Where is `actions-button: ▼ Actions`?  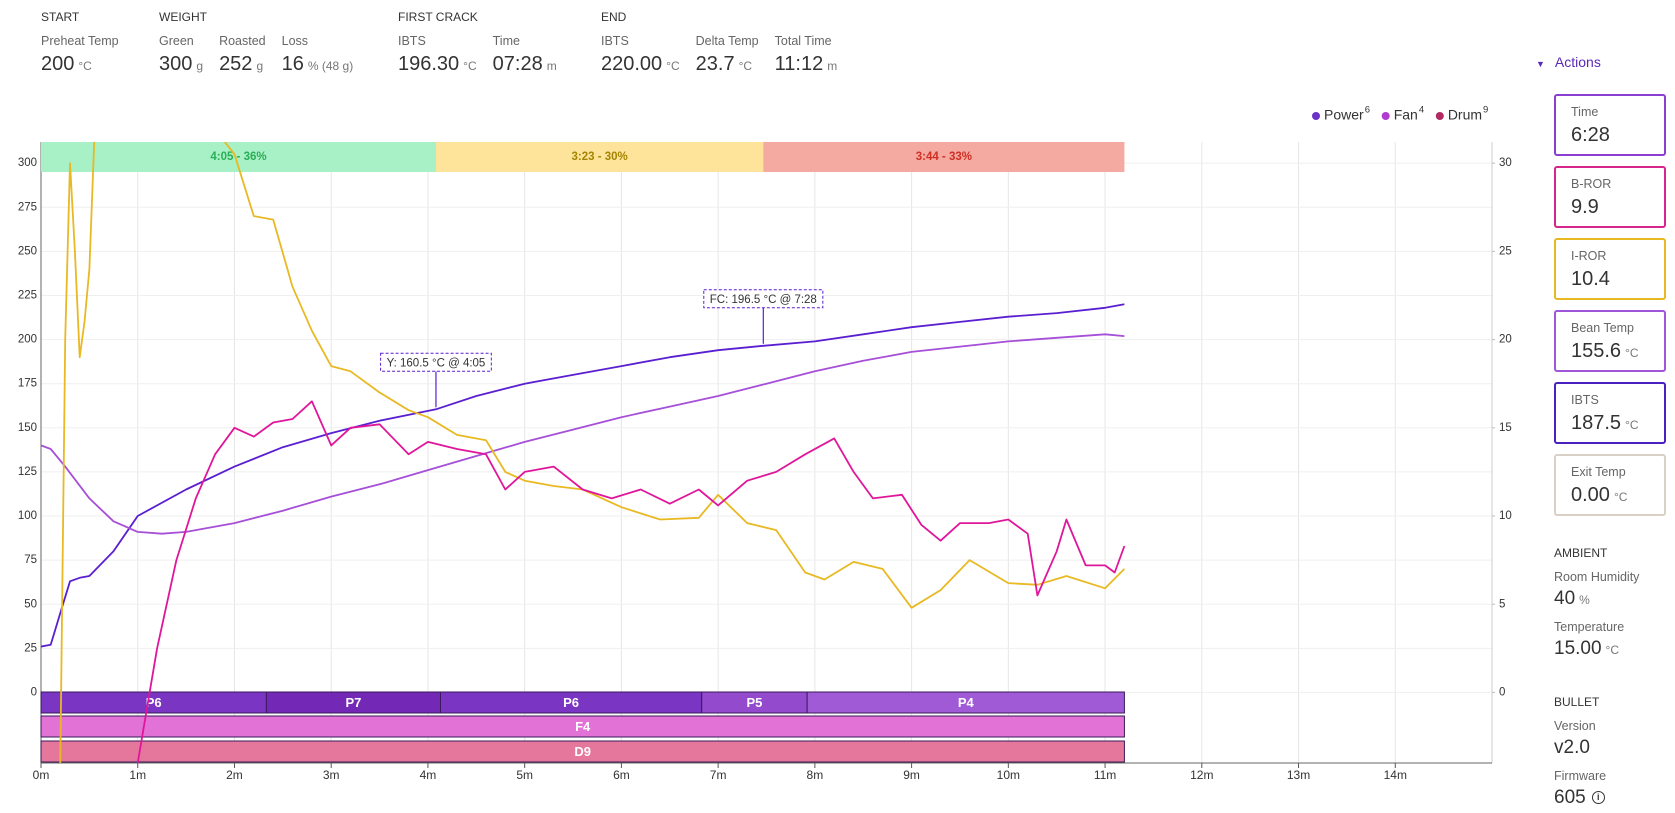
actions-button: ▼ Actions is located at coordinates (1568, 62).